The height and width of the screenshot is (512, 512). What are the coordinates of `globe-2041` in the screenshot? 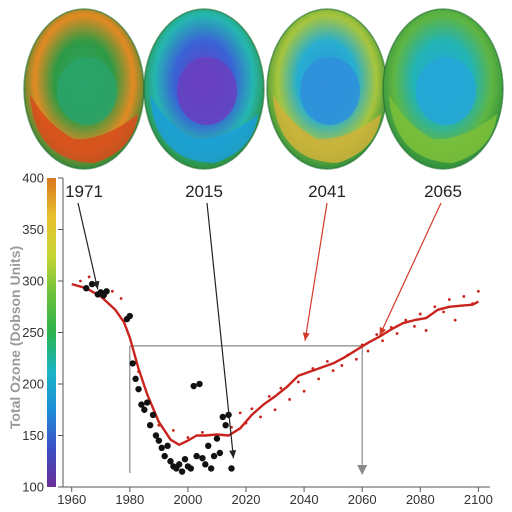 It's located at (327, 89).